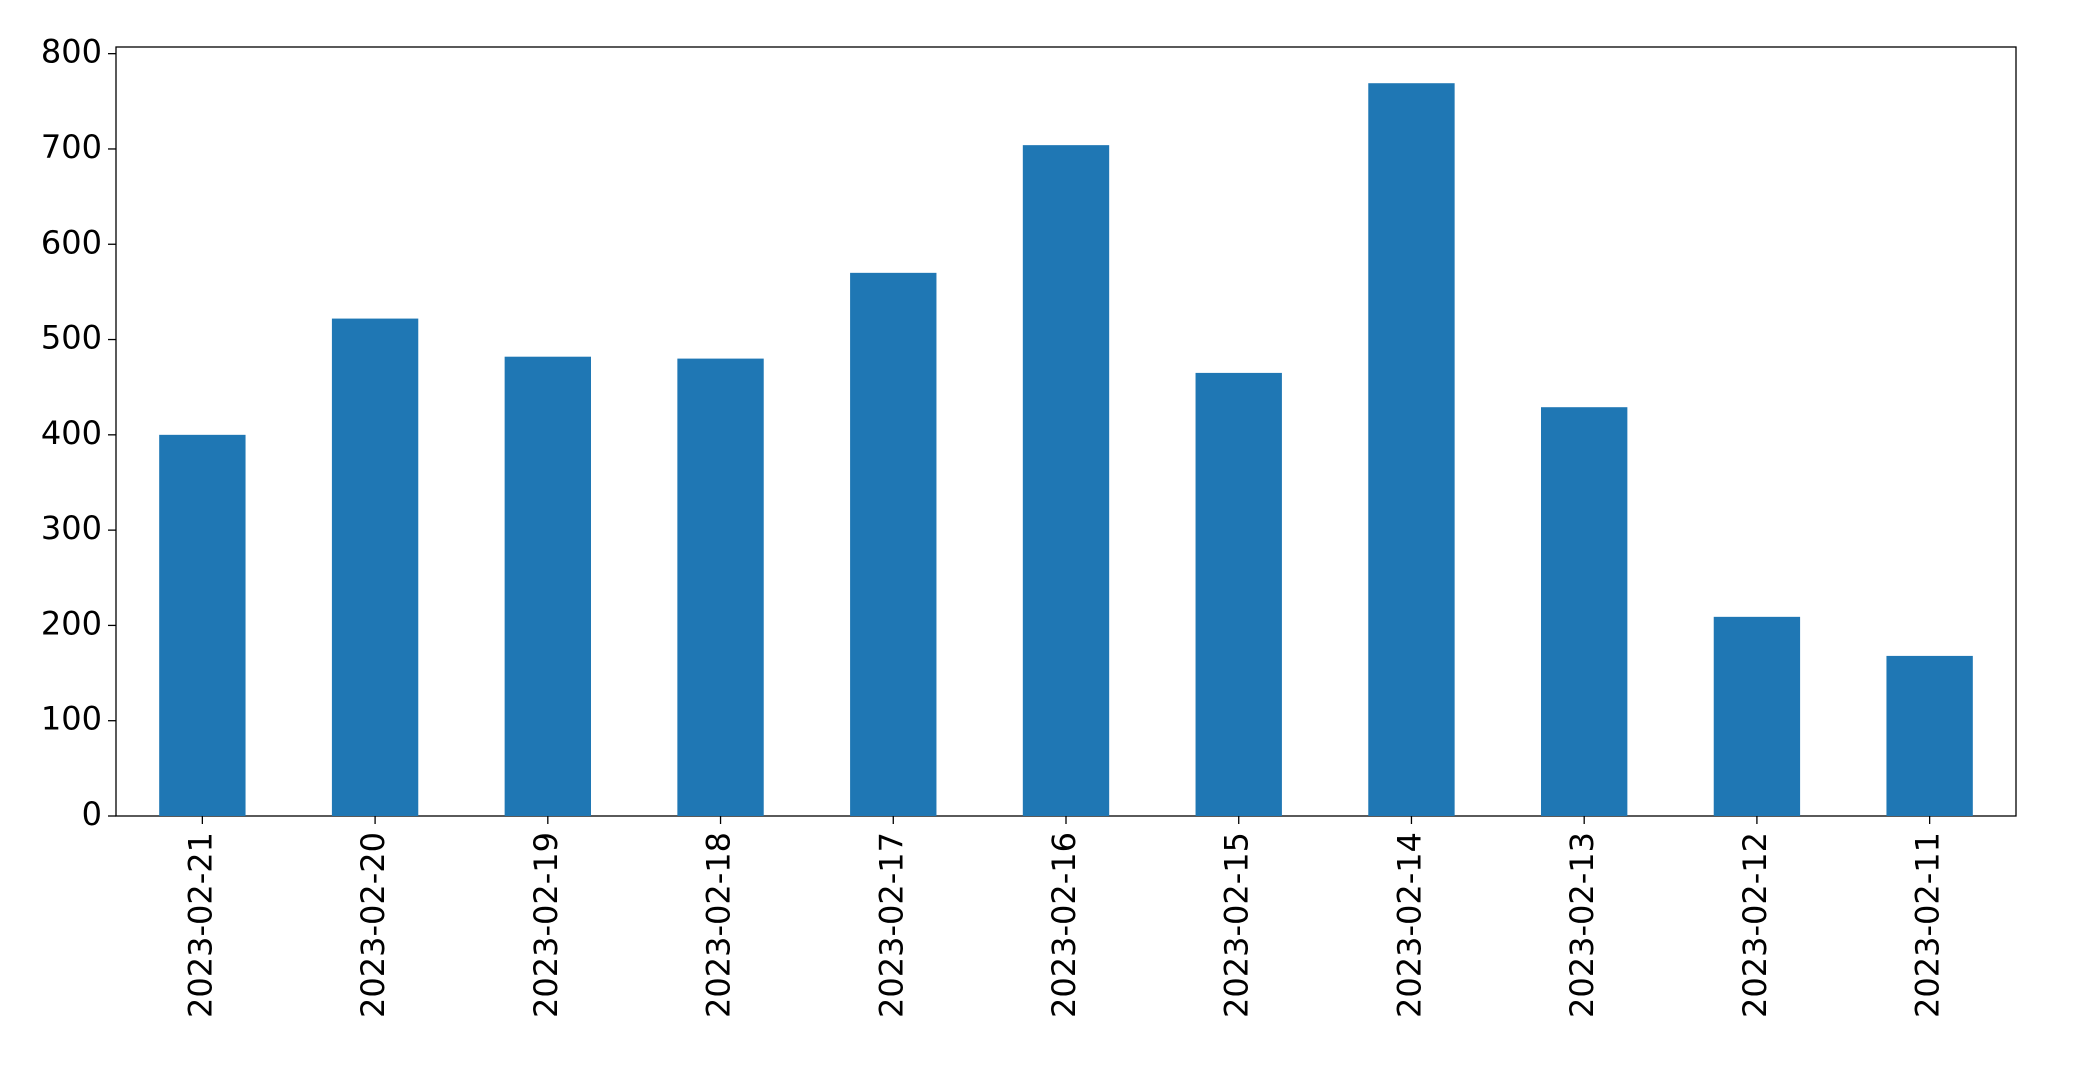  I want to click on x-tick-label: 2023-02-12, so click(1755, 925).